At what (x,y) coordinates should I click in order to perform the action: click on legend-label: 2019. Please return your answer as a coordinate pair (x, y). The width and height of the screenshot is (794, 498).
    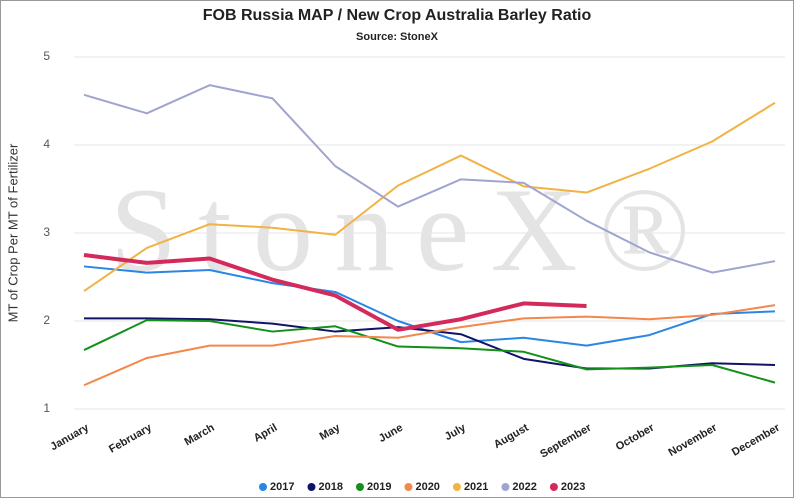
    Looking at the image, I should click on (379, 487).